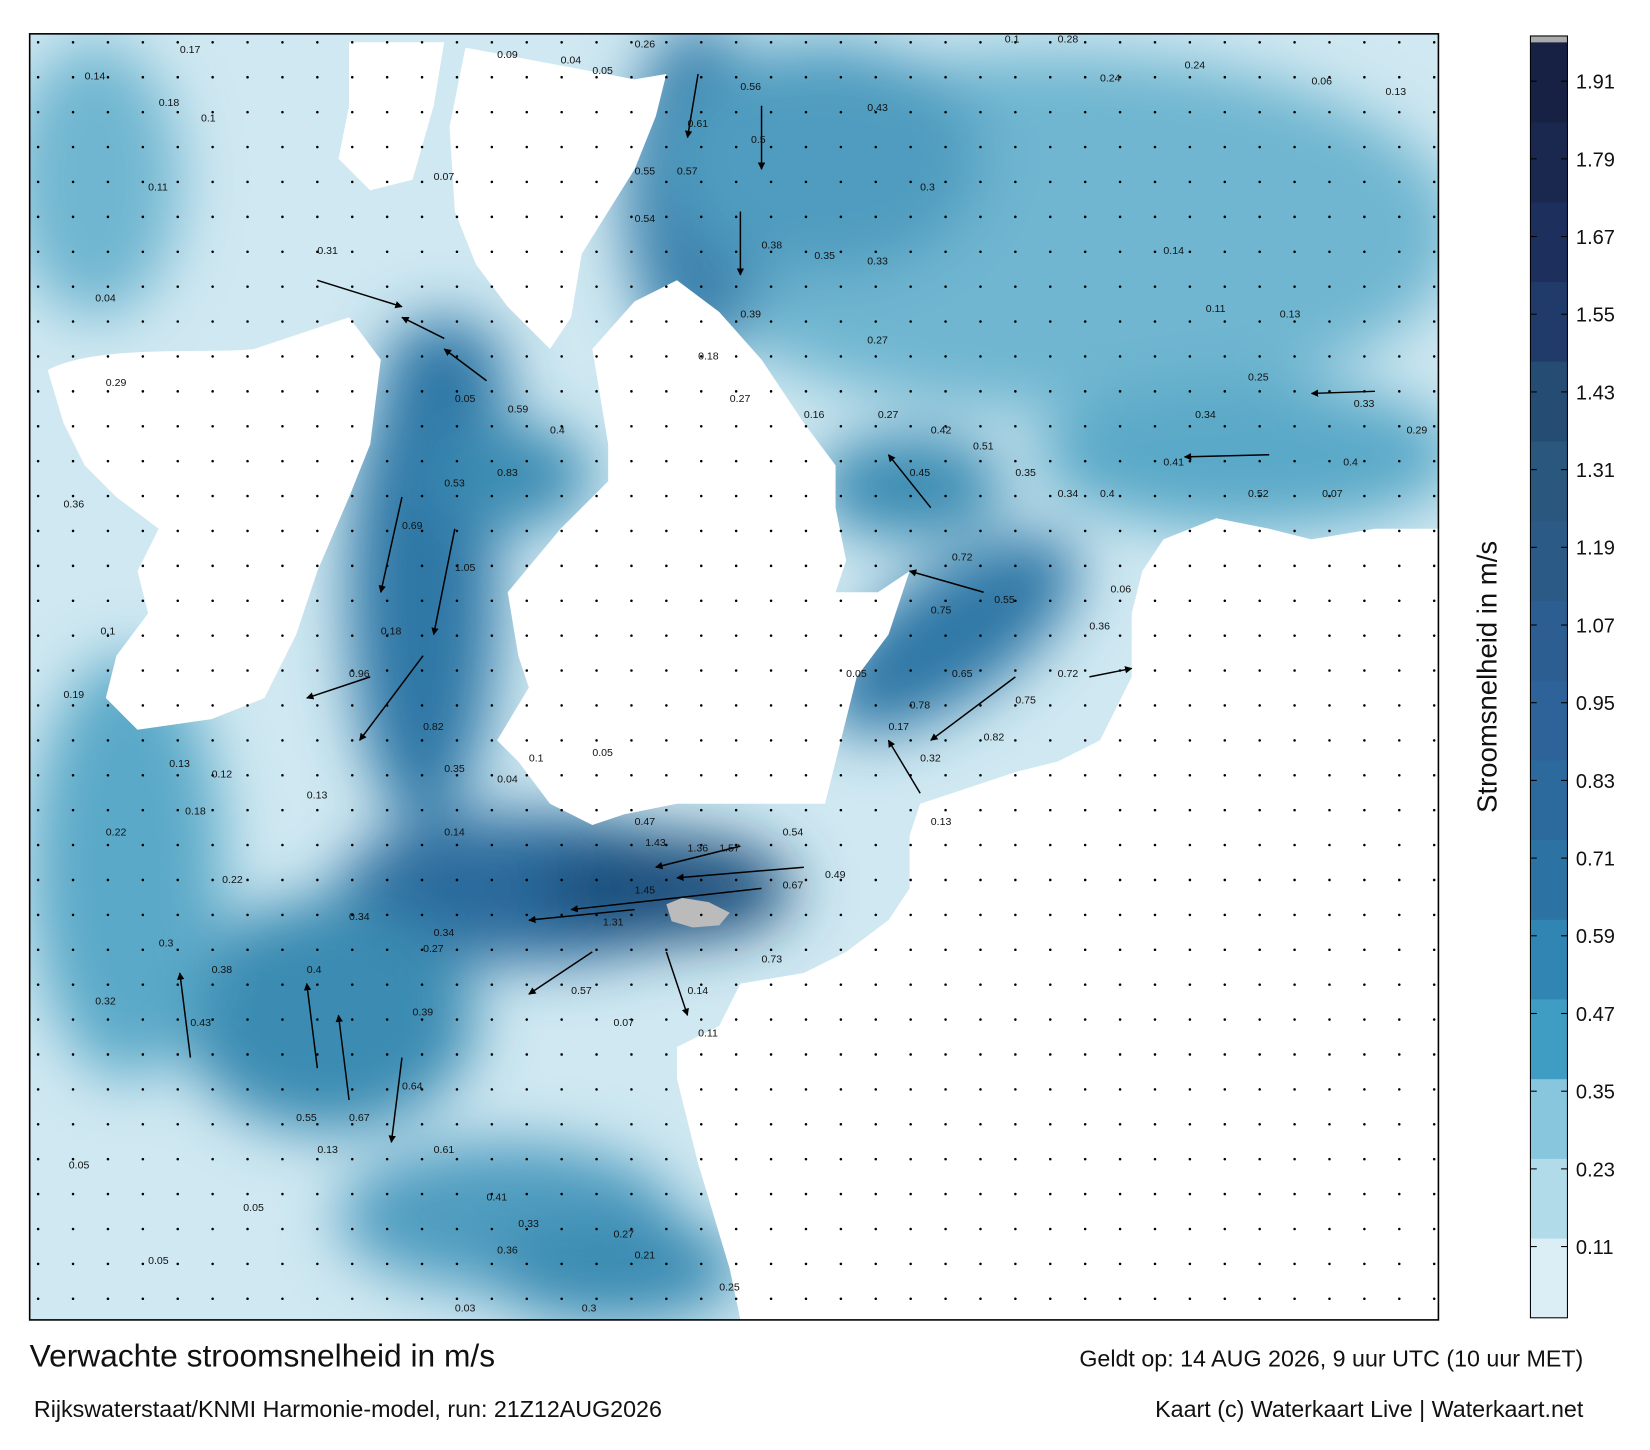 The image size is (1650, 1450). I want to click on colorbar-tick-label: 1.43, so click(1595, 393).